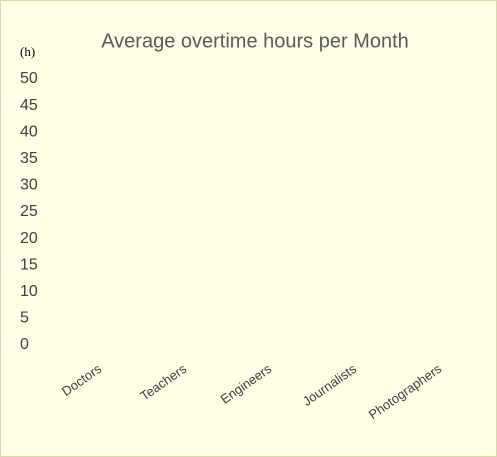 The height and width of the screenshot is (457, 497). Describe the element at coordinates (29, 238) in the screenshot. I see `y-tick-label: 20` at that location.